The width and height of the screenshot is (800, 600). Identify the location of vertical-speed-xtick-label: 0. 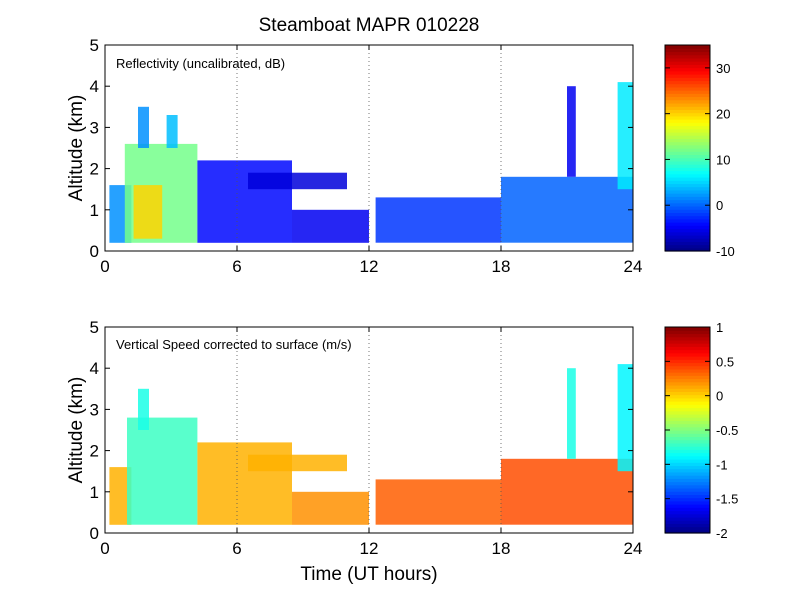
(104, 548).